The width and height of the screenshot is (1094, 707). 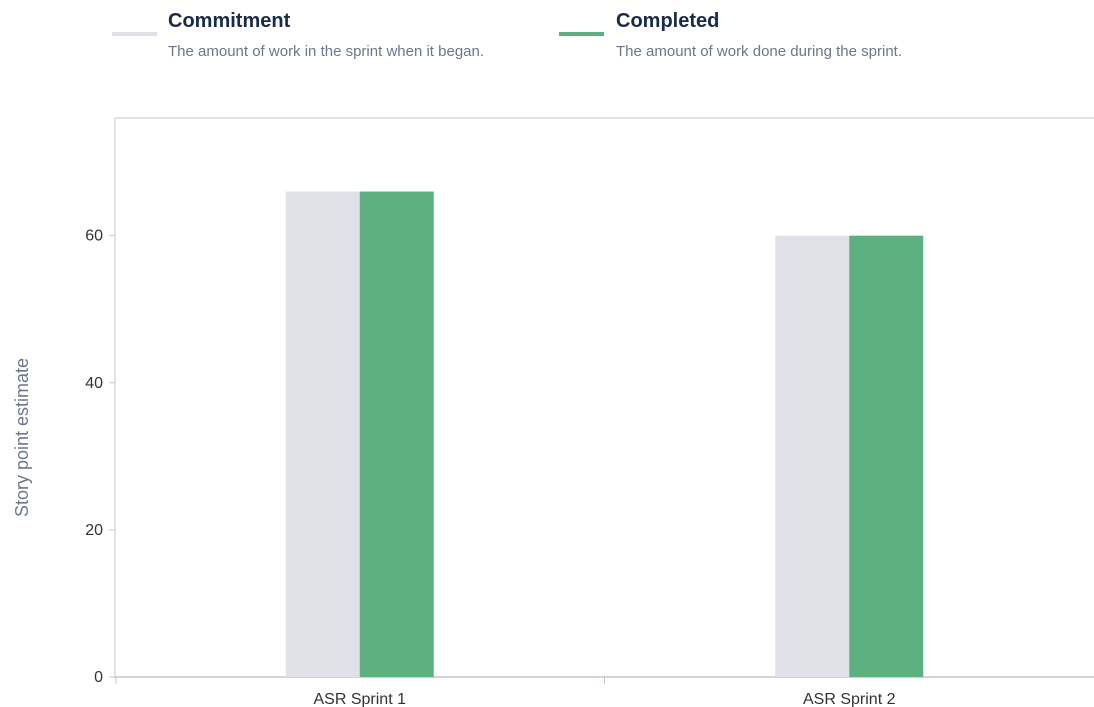 I want to click on y-axis-title: Story point estimate, so click(x=22, y=437).